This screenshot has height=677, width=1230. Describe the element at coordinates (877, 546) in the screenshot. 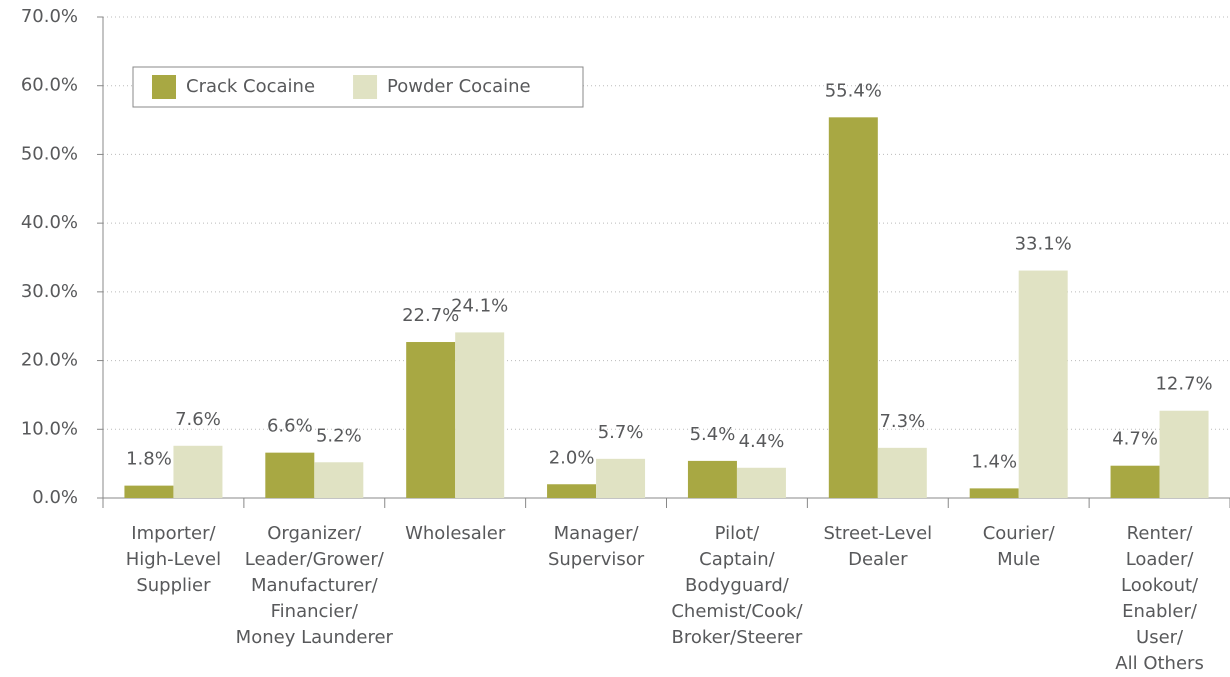

I see `x-tick-label: Street-Level Dealer` at that location.